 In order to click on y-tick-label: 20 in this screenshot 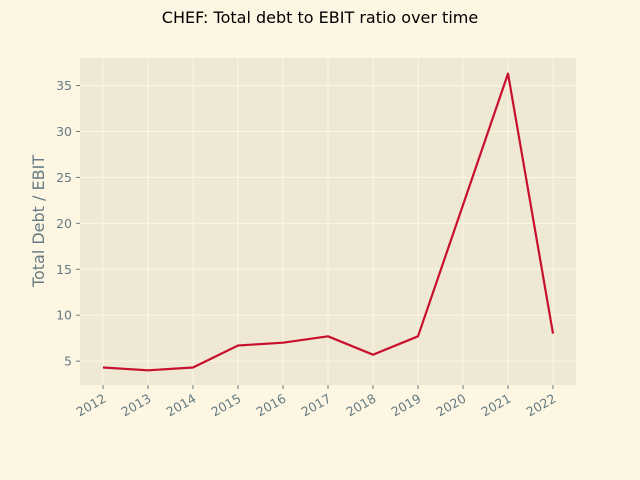, I will do `click(64, 223)`.